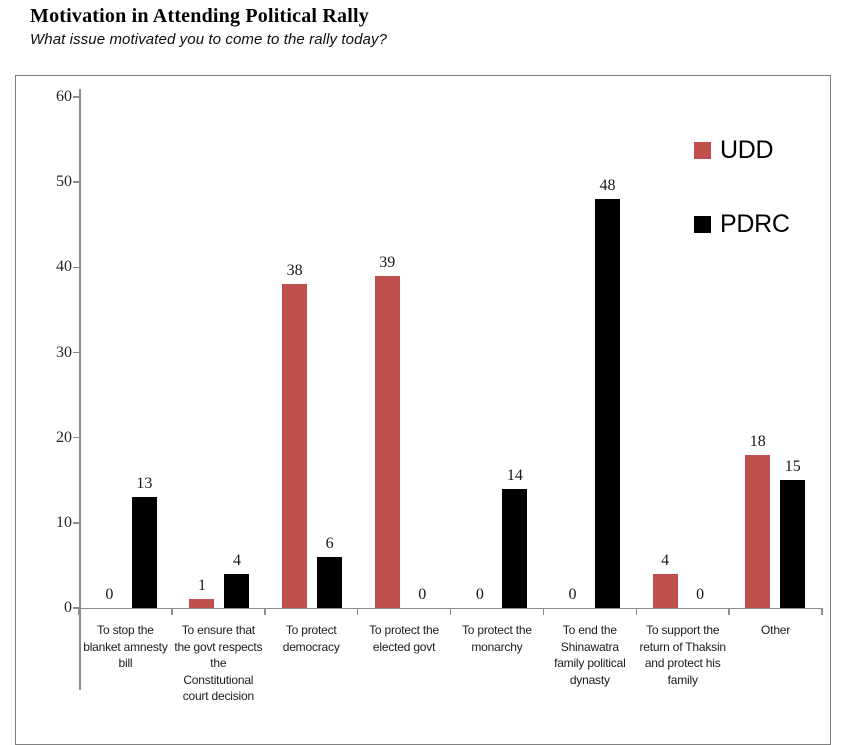  What do you see at coordinates (404, 638) in the screenshot?
I see `category-label-4: To protect the elected govt` at bounding box center [404, 638].